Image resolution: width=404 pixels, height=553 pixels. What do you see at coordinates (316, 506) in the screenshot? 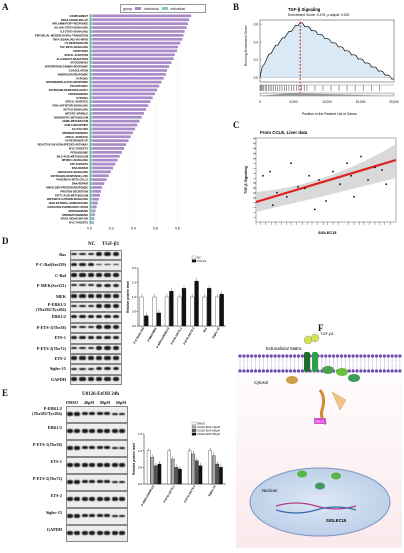
I see `dna-icon` at bounding box center [316, 506].